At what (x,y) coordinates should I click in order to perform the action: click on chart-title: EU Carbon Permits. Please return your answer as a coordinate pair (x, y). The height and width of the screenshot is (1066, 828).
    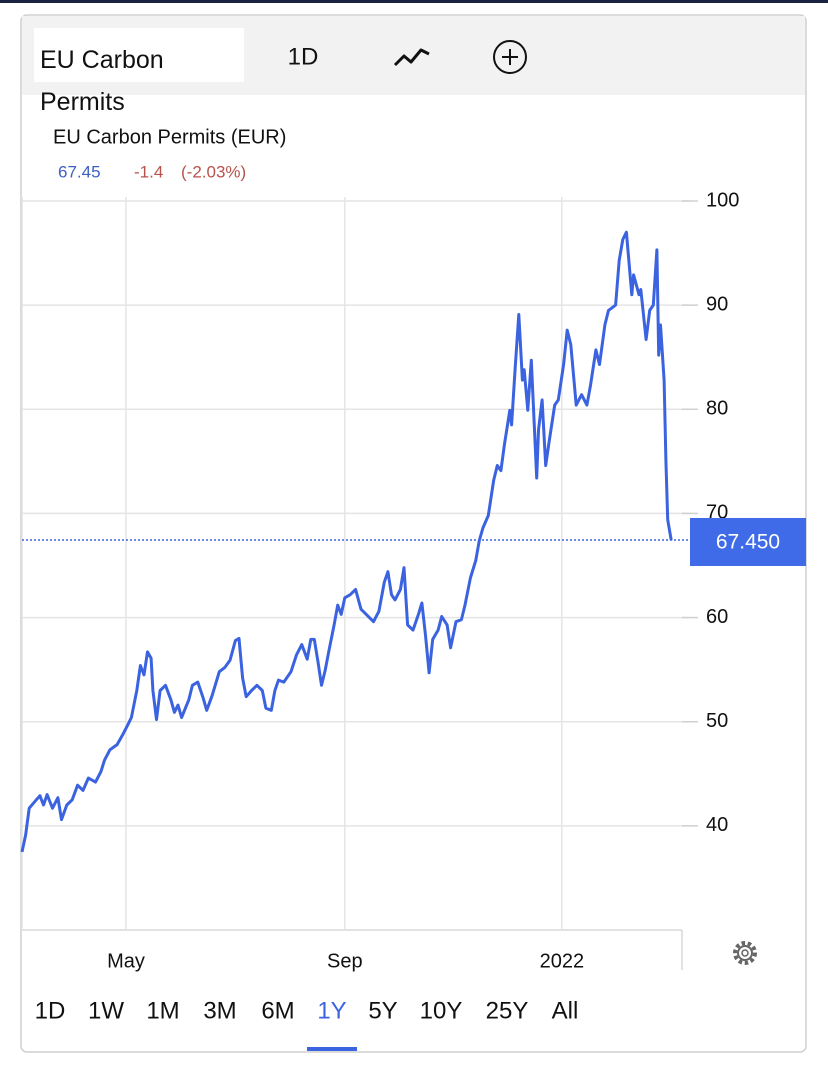
    Looking at the image, I should click on (102, 81).